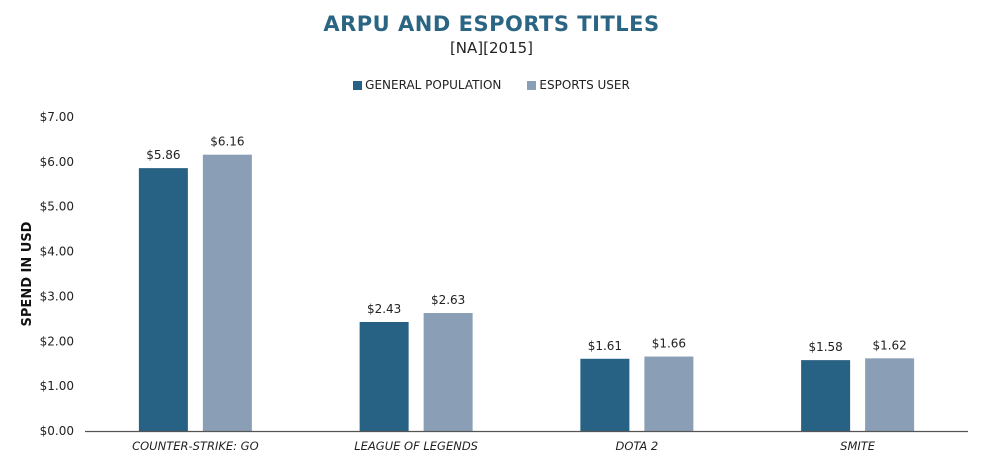  What do you see at coordinates (57, 296) in the screenshot?
I see `y-tick-label: $3.00` at bounding box center [57, 296].